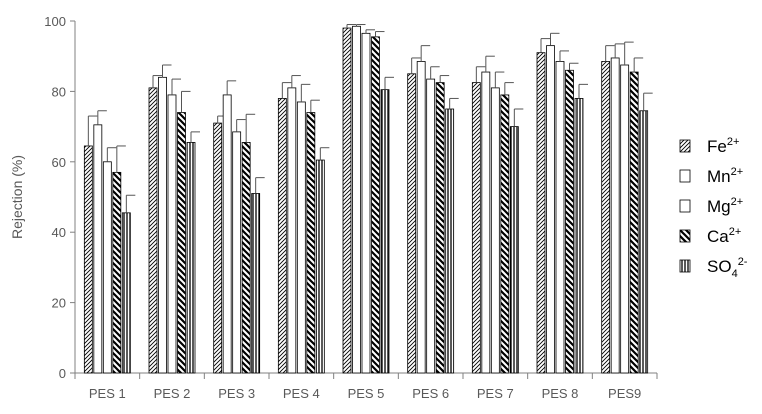 This screenshot has height=414, width=762. What do you see at coordinates (723, 146) in the screenshot?
I see `legend-label: Fe2+` at bounding box center [723, 146].